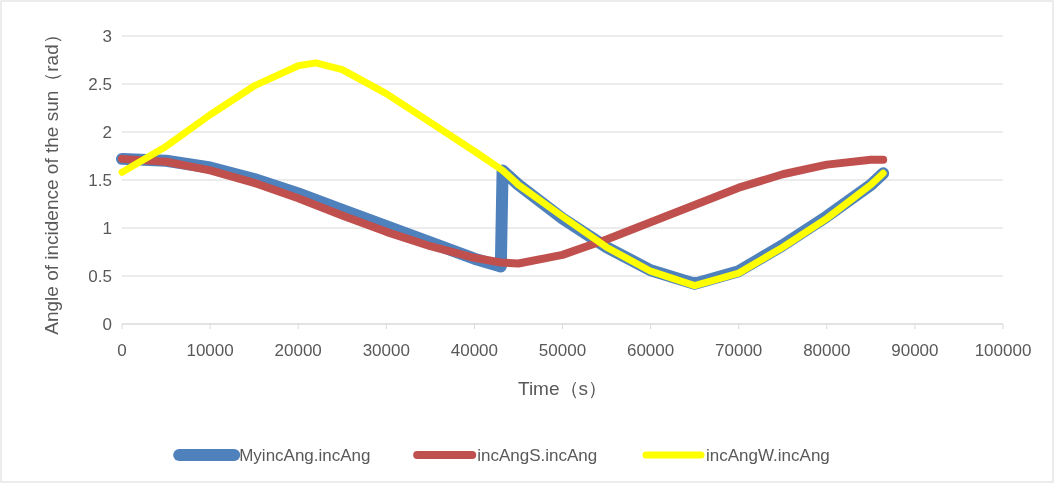 The image size is (1054, 483). Describe the element at coordinates (107, 228) in the screenshot. I see `y-tick-label: 1` at that location.